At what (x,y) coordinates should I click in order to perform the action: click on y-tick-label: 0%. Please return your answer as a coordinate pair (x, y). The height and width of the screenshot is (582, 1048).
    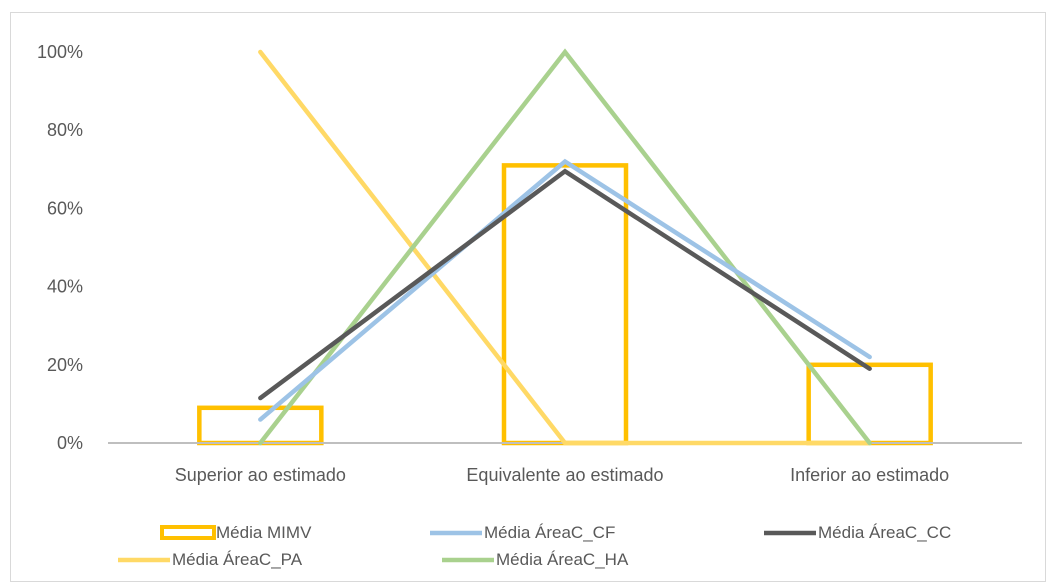
    Looking at the image, I should click on (70, 443).